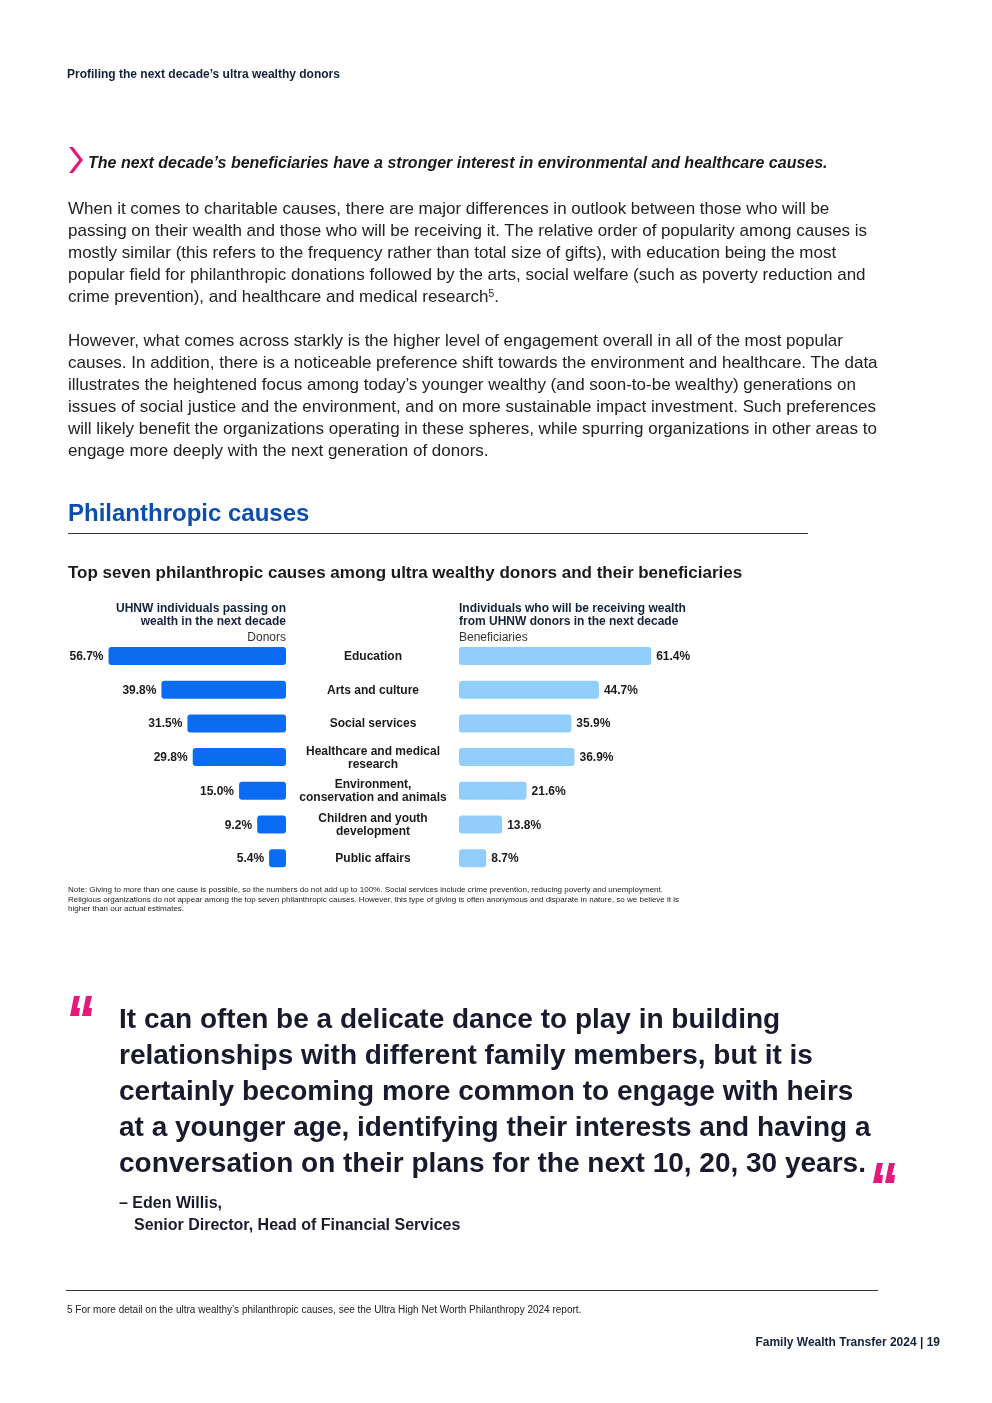  Describe the element at coordinates (374, 899) in the screenshot. I see `text: Note: Giving to more than one cause is possible, so the numbers do not add up to 100%. Social services include crime prevention, reducing poverty and unemployment. Religious organizations do not appear among the top seven philanthropic causes. However, this type of giving is often anonymous and disparate in nature, so we believe it is higher than our actual estimates.` at that location.